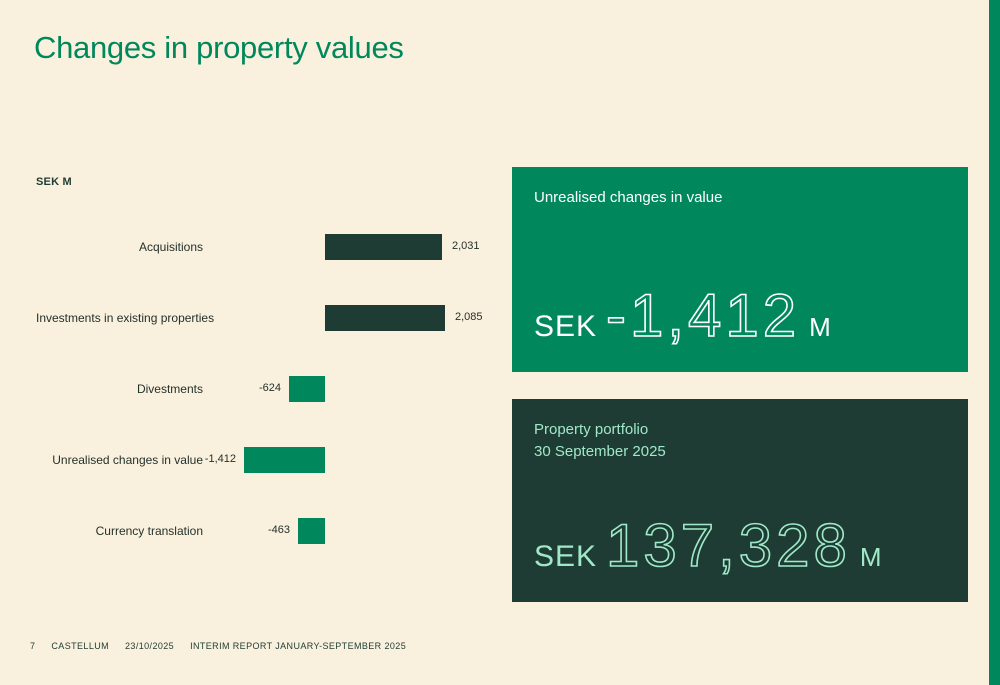 Image resolution: width=1000 pixels, height=685 pixels. I want to click on chart-value-label: 2,085, so click(469, 317).